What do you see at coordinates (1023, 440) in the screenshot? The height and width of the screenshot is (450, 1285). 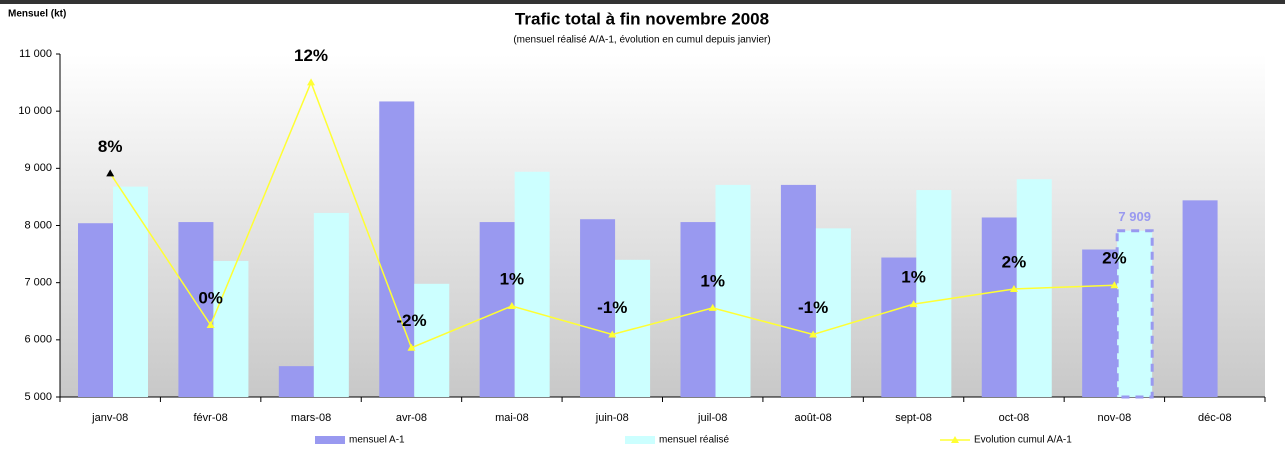 I see `legend-label: Evolution cumul A/A-1` at bounding box center [1023, 440].